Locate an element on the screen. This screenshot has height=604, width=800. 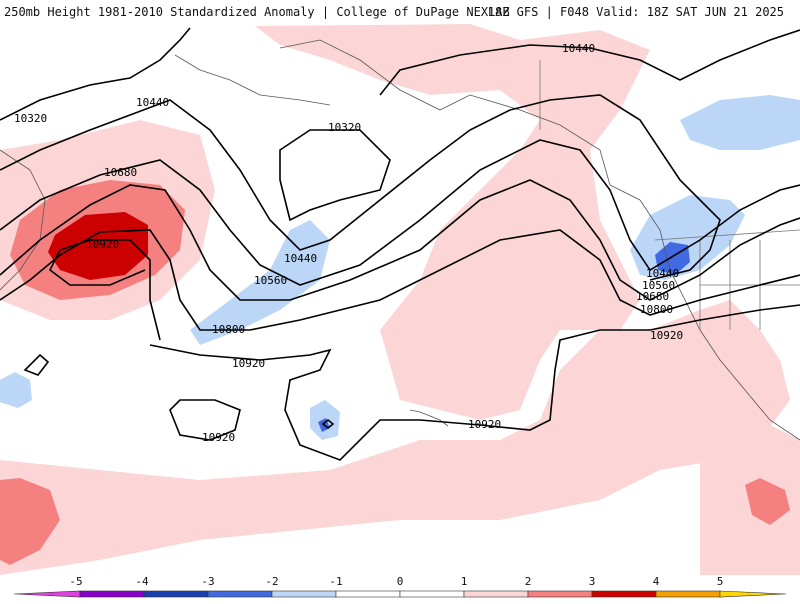
coastline-kamchatka is located at coordinates (23, 220).